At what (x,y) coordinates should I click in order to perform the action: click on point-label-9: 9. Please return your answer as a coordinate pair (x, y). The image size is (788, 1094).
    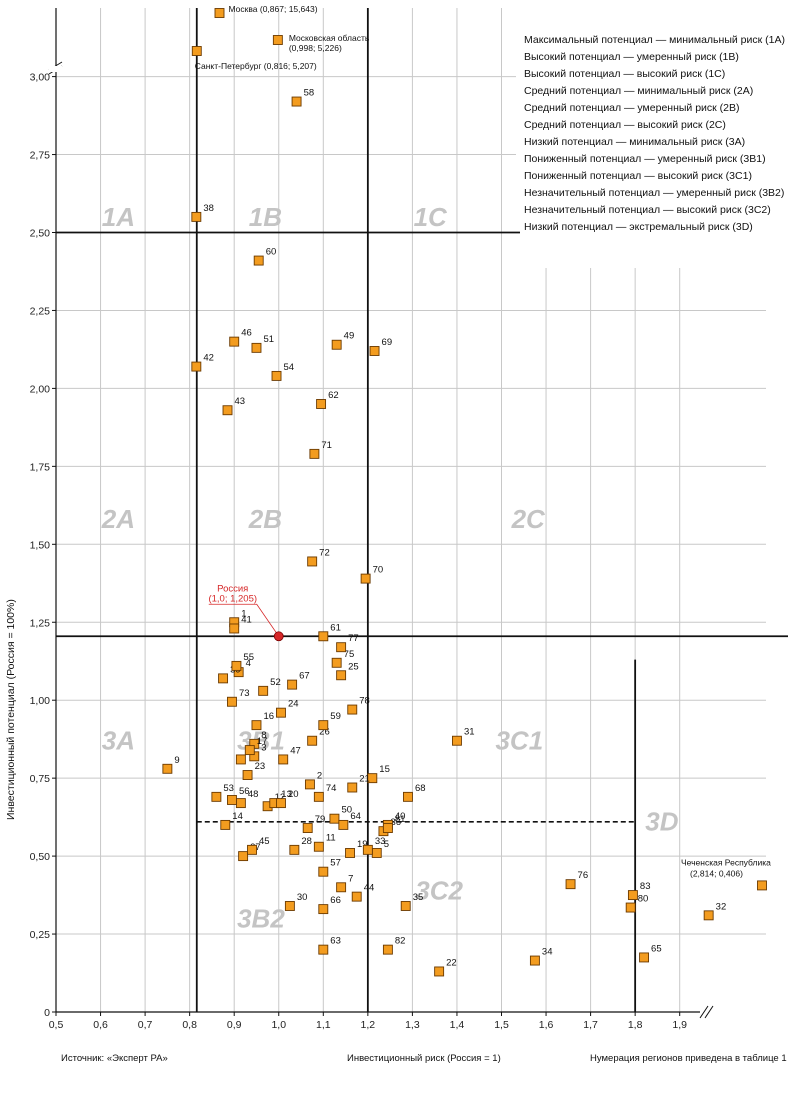
    Looking at the image, I should click on (176, 760).